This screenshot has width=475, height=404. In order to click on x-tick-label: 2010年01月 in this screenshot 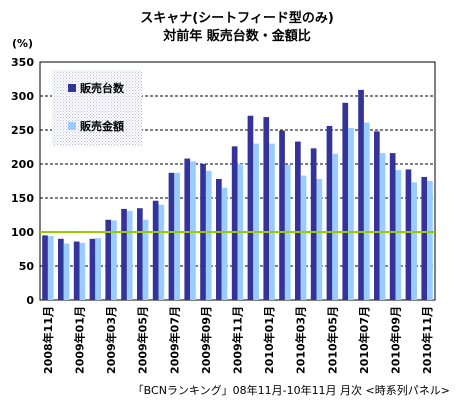, I will do `click(269, 340)`.